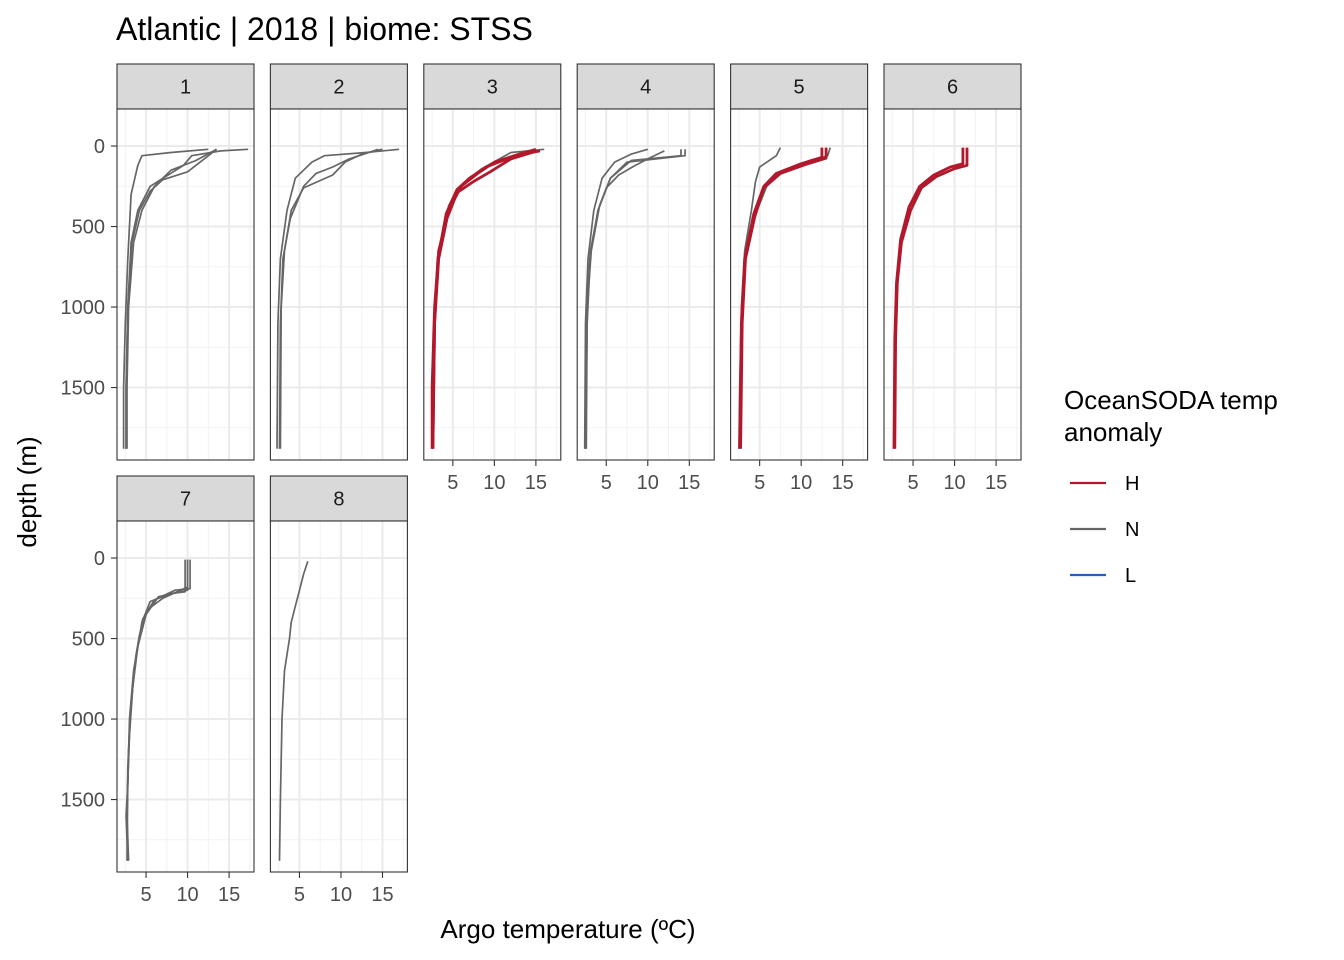 The width and height of the screenshot is (1344, 960). I want to click on facet-strip-label: 3, so click(492, 88).